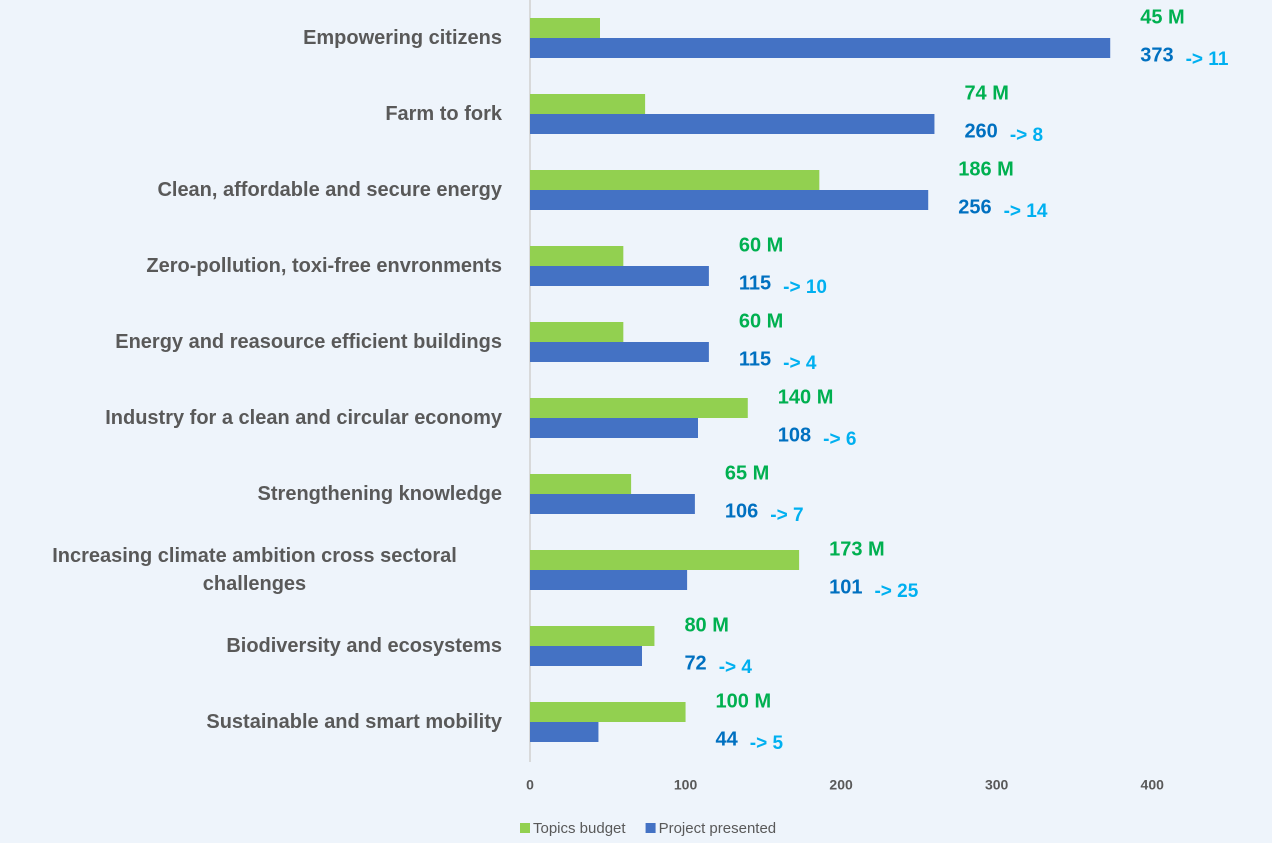 Image resolution: width=1272 pixels, height=843 pixels. What do you see at coordinates (980, 131) in the screenshot?
I see `value-label: 260` at bounding box center [980, 131].